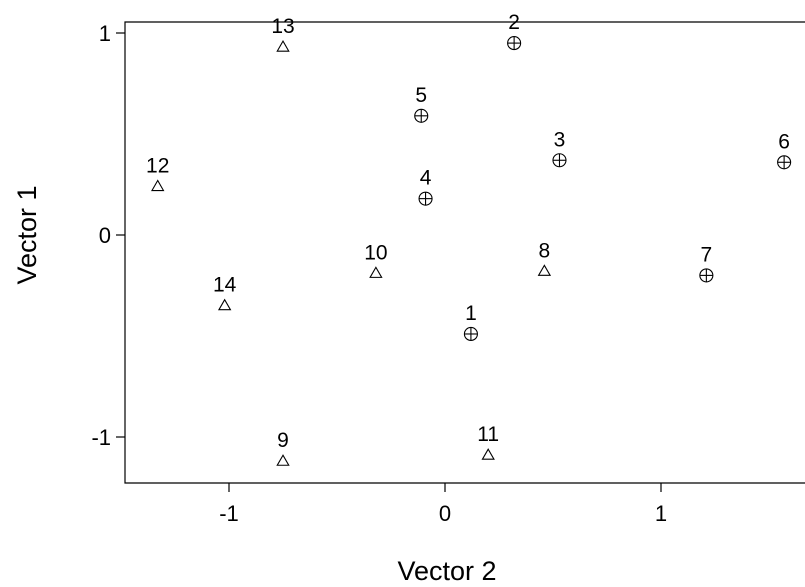 The height and width of the screenshot is (587, 805). I want to click on point-label: 11, so click(488, 434).